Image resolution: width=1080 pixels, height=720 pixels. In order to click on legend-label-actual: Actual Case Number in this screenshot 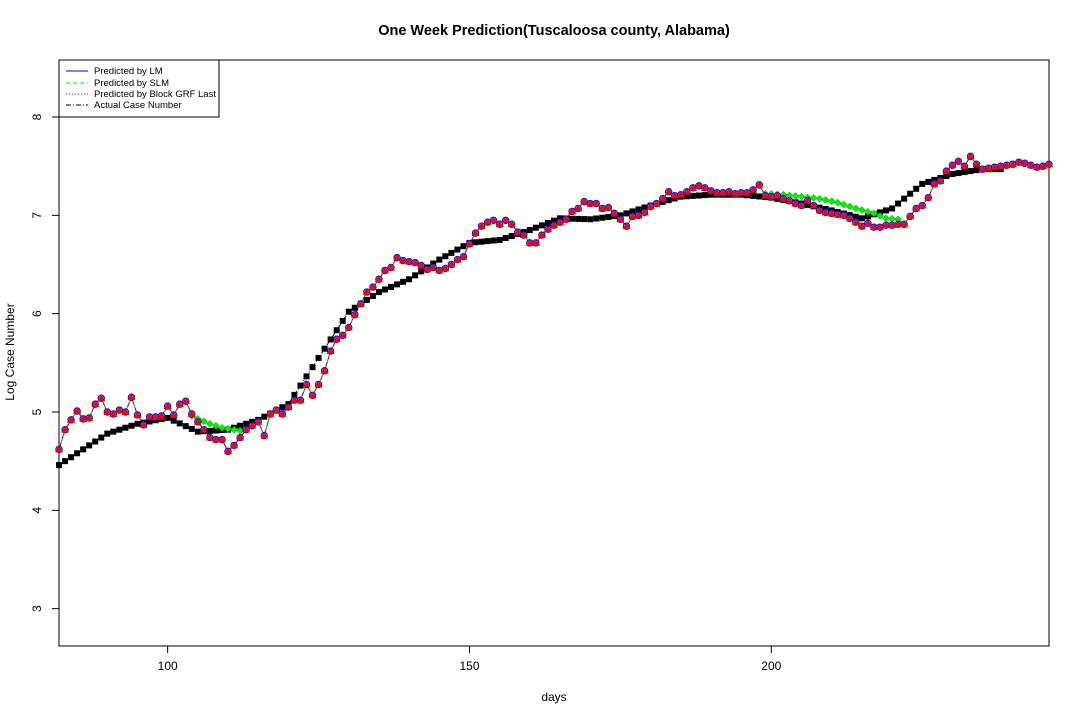, I will do `click(138, 105)`.